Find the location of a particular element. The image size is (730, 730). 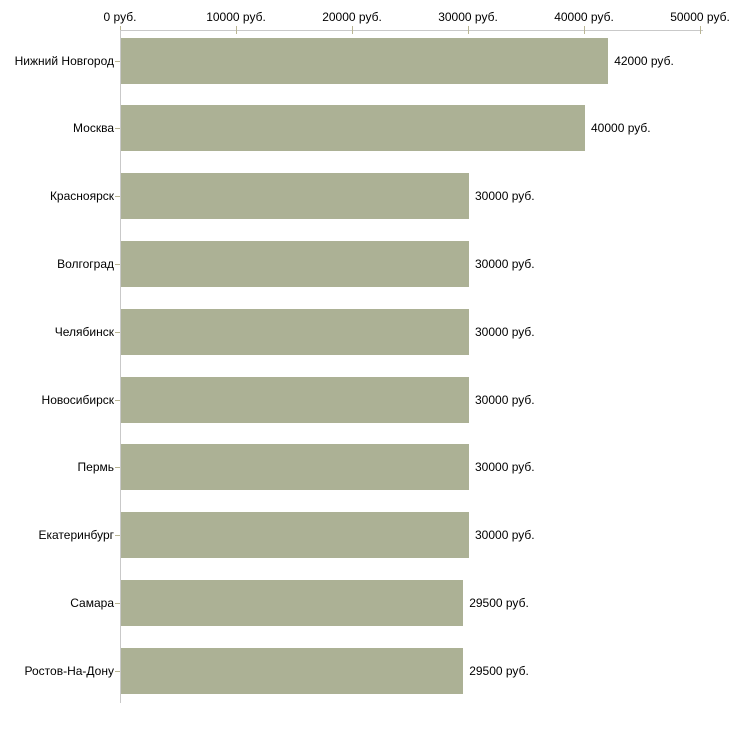

category-label: Челябинск is located at coordinates (84, 331).